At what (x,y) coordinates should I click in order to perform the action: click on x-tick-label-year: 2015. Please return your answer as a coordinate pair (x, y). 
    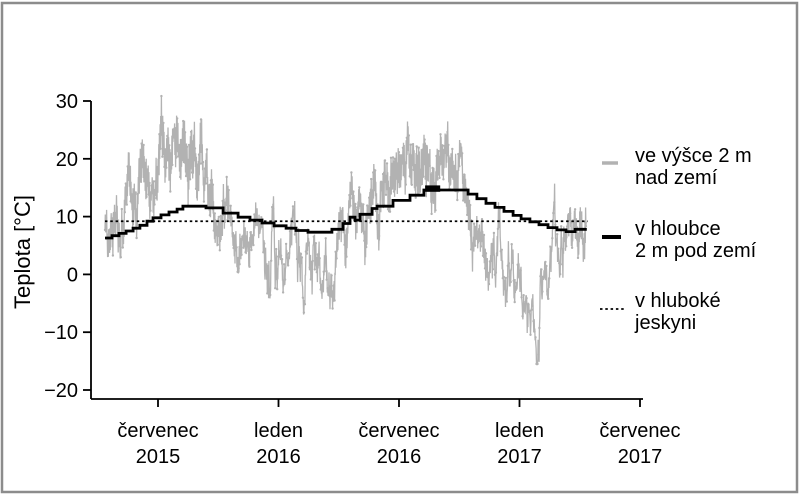
    Looking at the image, I should click on (158, 457).